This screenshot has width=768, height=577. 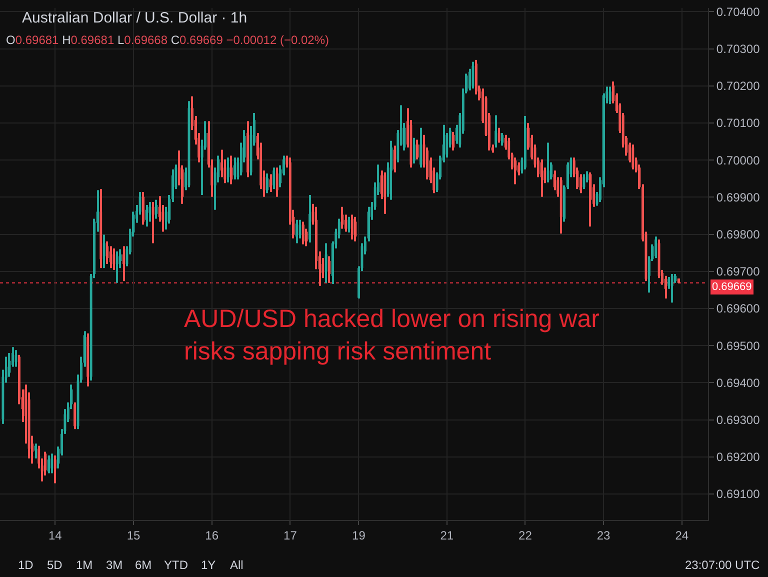 I want to click on x-tick-label: 22, so click(x=525, y=535).